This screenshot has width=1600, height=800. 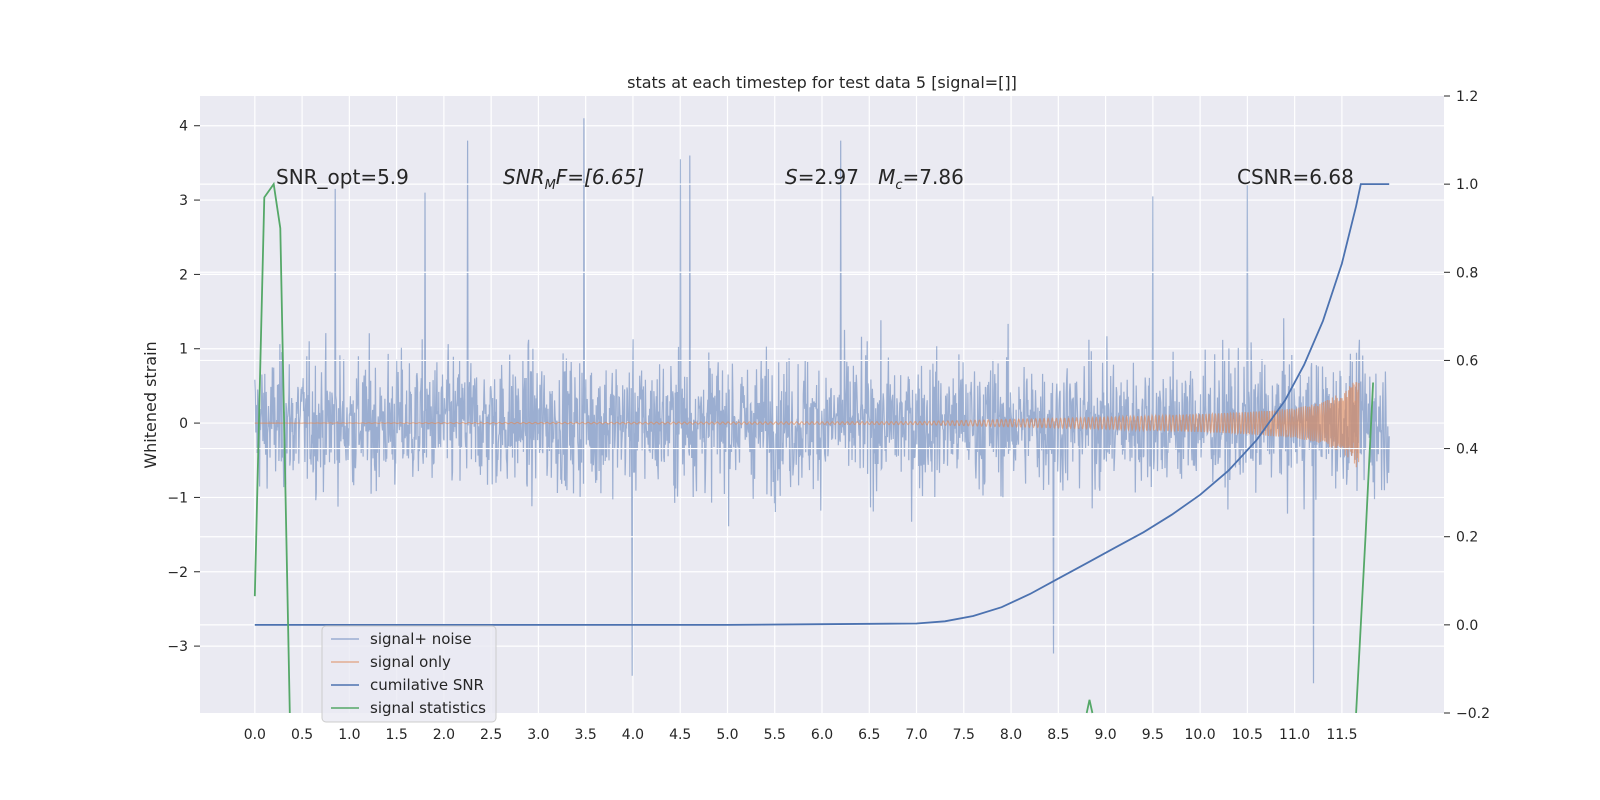 I want to click on legend-label-signal-statistics: signal statistics, so click(x=428, y=708).